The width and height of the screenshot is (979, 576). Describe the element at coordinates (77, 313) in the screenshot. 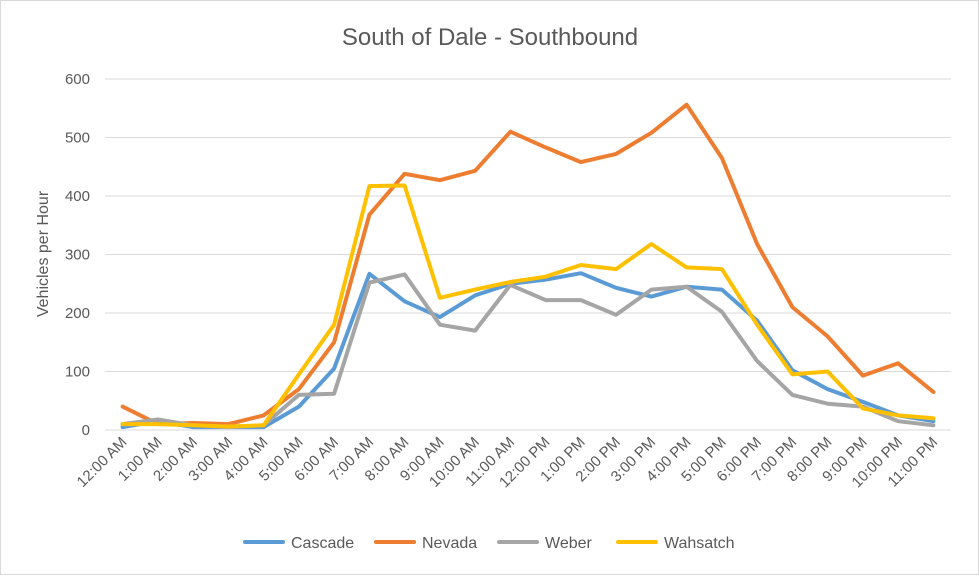

I see `y-tick-label: 200` at that location.